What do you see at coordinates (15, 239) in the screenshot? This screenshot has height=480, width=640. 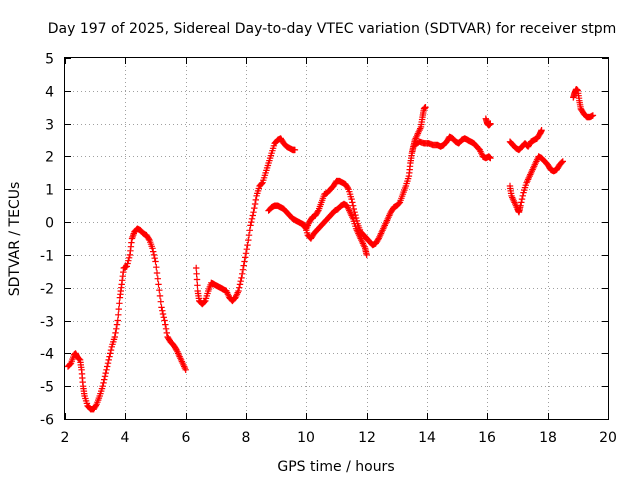 I see `y-axis-label: SDTVAR / TECUs` at bounding box center [15, 239].